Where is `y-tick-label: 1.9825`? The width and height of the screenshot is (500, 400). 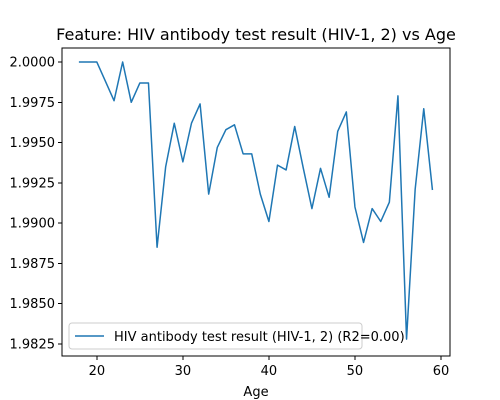
y-tick-label: 1.9825 is located at coordinates (33, 344).